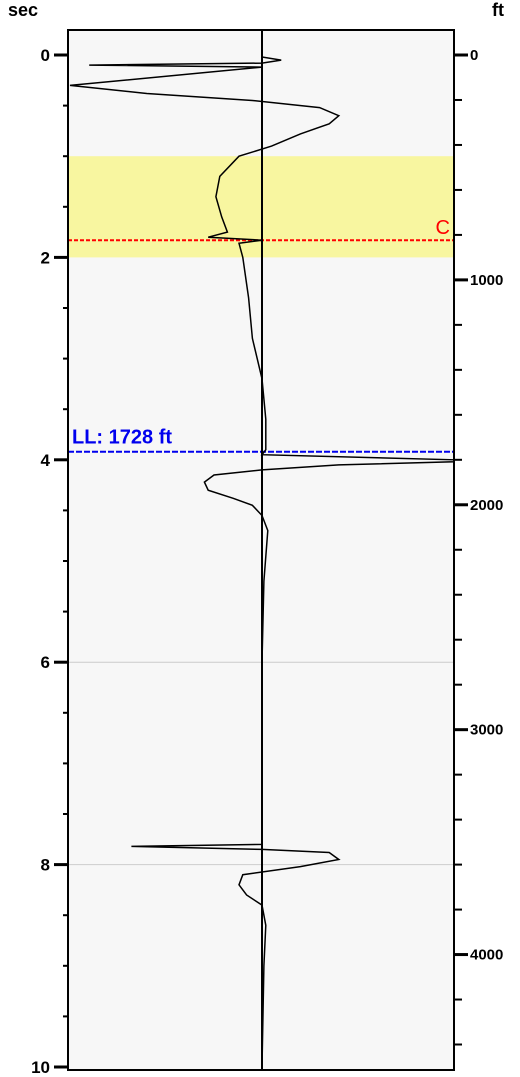  Describe the element at coordinates (23, 10) in the screenshot. I see `left-axis-title: sec` at that location.